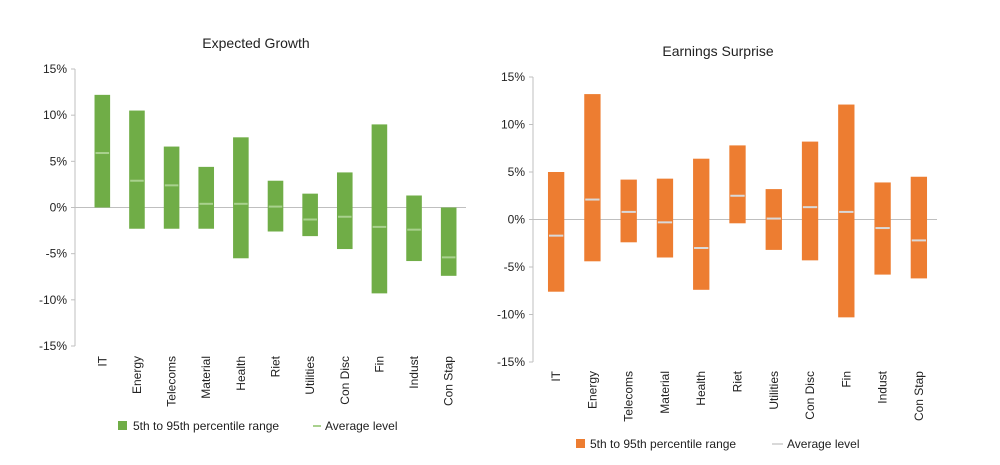 Image resolution: width=1000 pixels, height=465 pixels. Describe the element at coordinates (255, 43) in the screenshot. I see `chart-title: Expected Growth` at that location.